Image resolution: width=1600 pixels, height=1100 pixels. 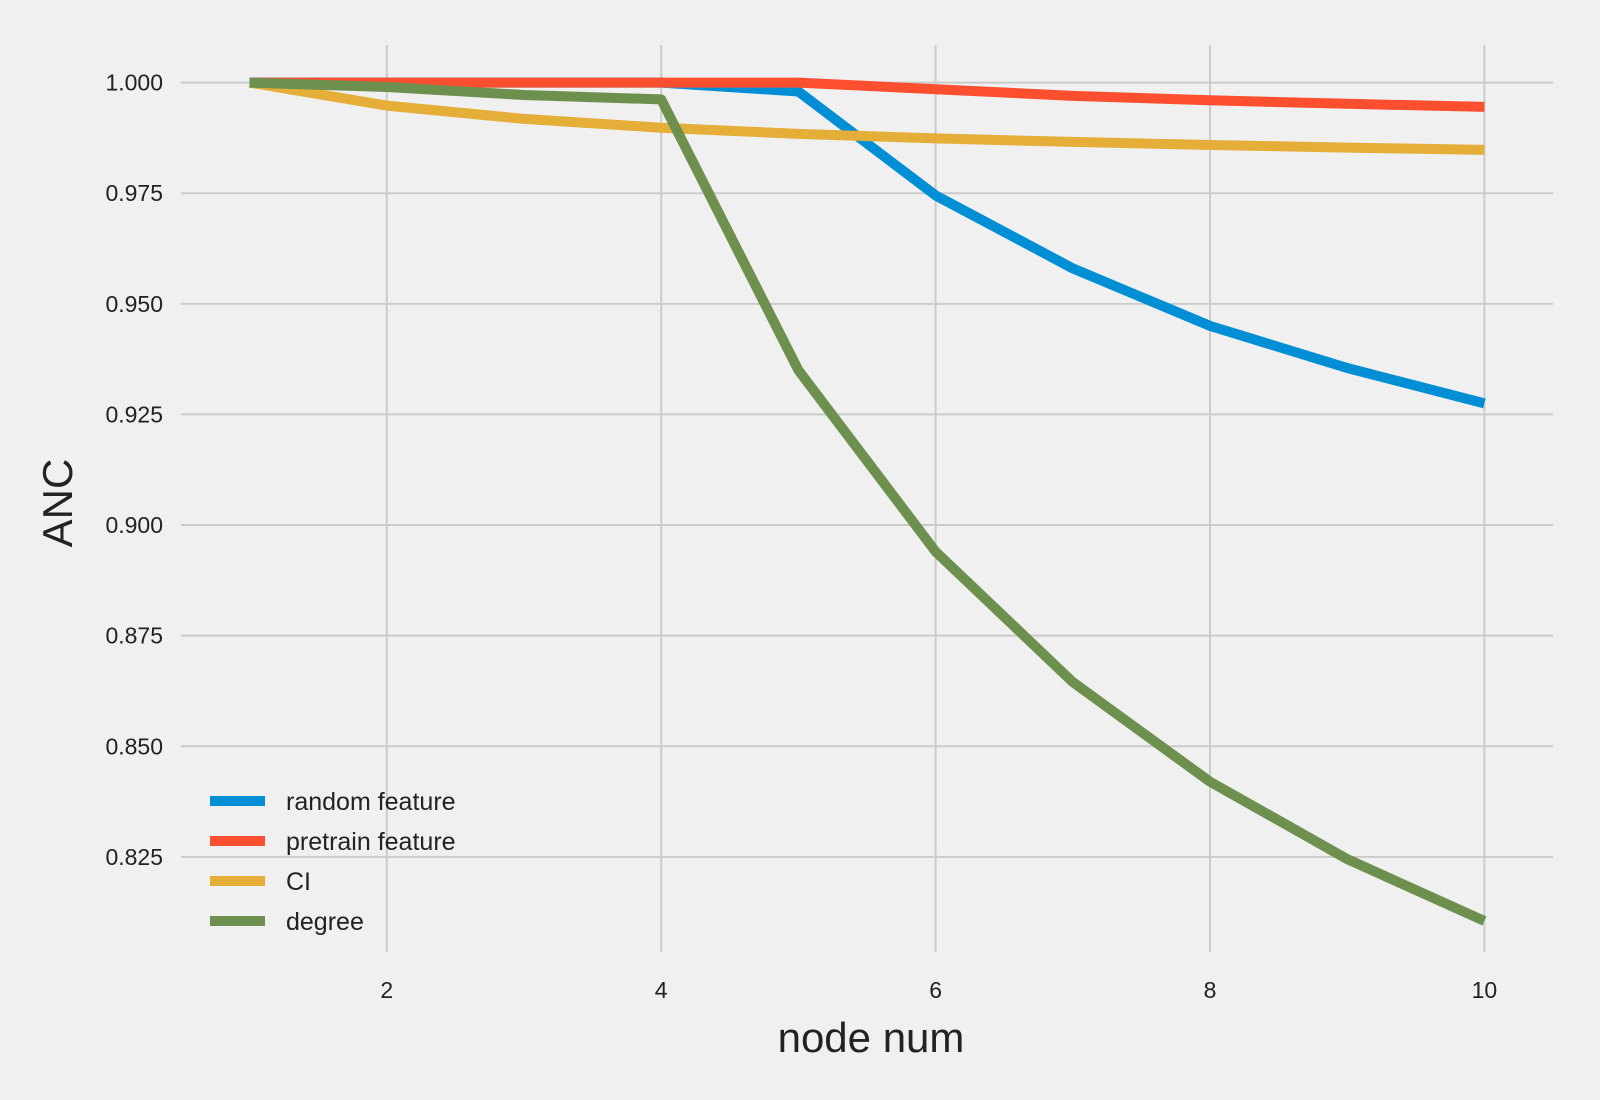 I want to click on legend-label-degree: degree, so click(x=325, y=922).